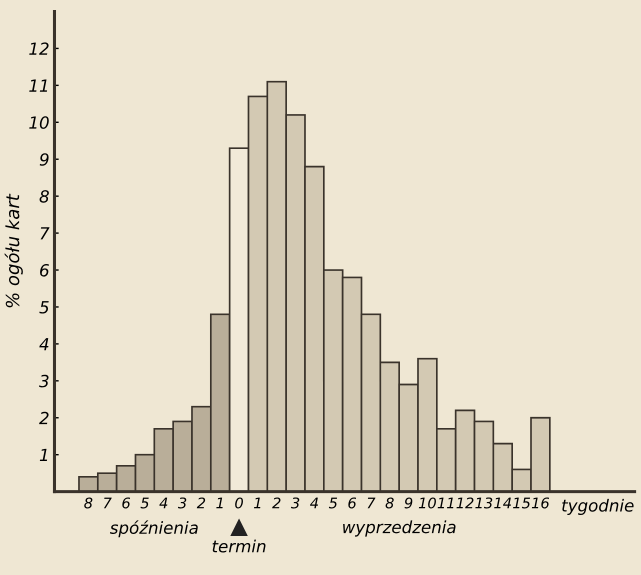 The width and height of the screenshot is (641, 575). What do you see at coordinates (399, 528) in the screenshot?
I see `text: wyprzedzenia` at bounding box center [399, 528].